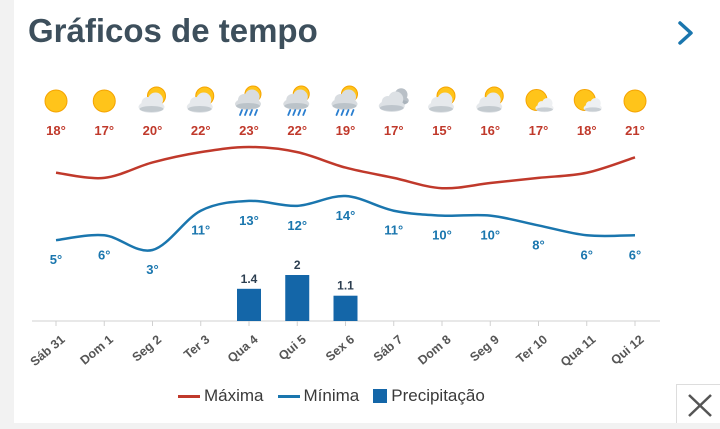  What do you see at coordinates (388, 348) in the screenshot?
I see `x-tick-label: Sáb 7` at bounding box center [388, 348].